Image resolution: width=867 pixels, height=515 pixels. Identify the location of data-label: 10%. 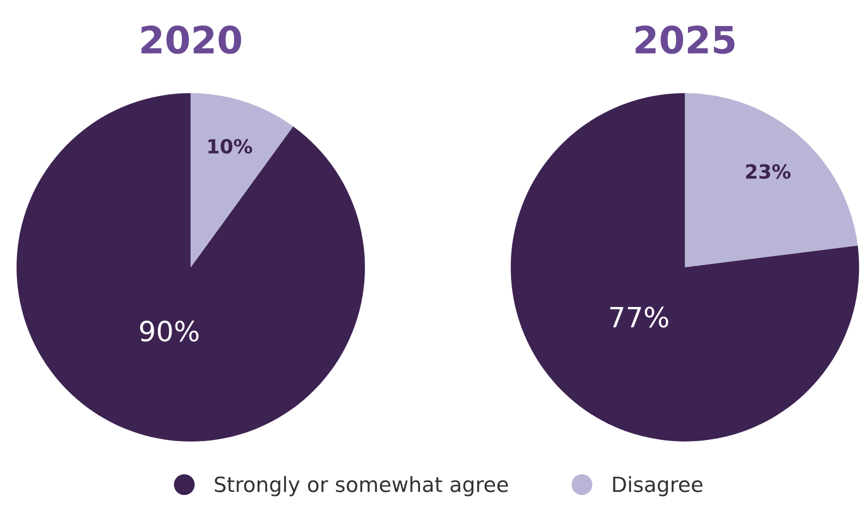
(230, 146).